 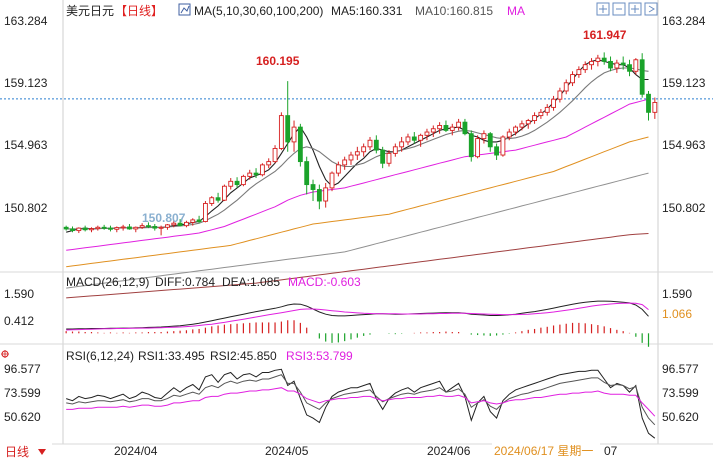 I want to click on toolbar-icons, so click(x=627, y=9).